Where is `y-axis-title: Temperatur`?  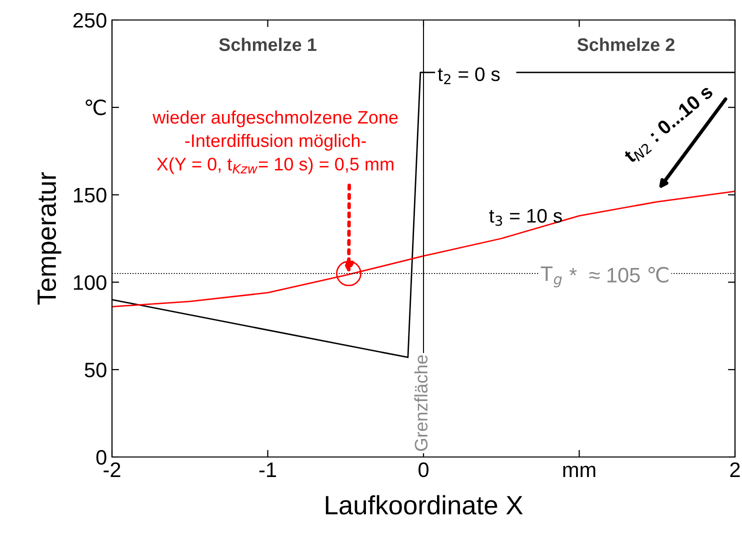
y-axis-title: Temperatur is located at coordinates (50, 238).